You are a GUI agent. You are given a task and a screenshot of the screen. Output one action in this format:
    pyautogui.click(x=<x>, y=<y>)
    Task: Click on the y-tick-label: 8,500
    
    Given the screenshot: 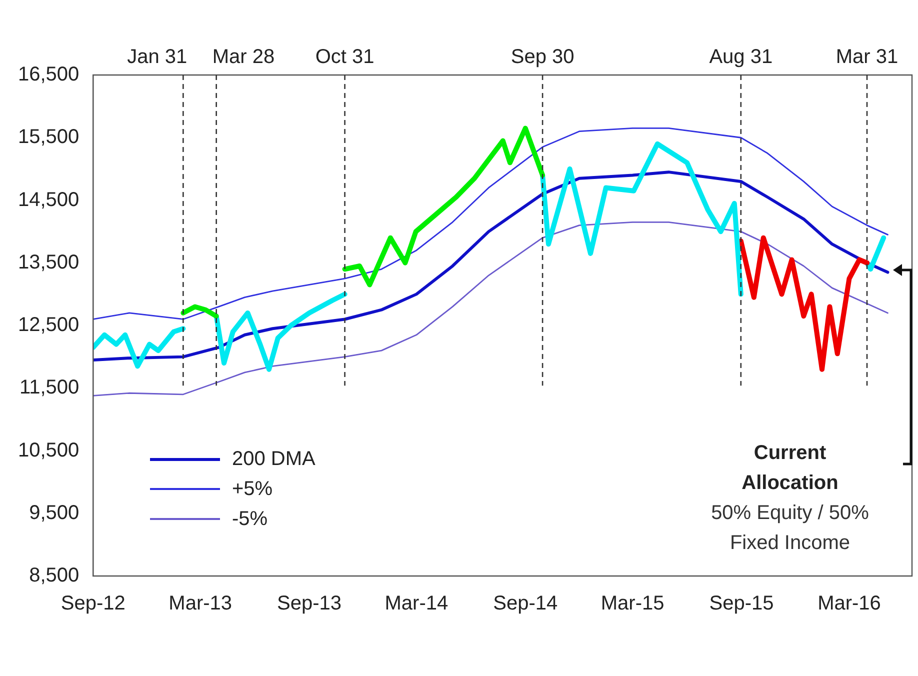 What is the action you would take?
    pyautogui.click(x=54, y=575)
    